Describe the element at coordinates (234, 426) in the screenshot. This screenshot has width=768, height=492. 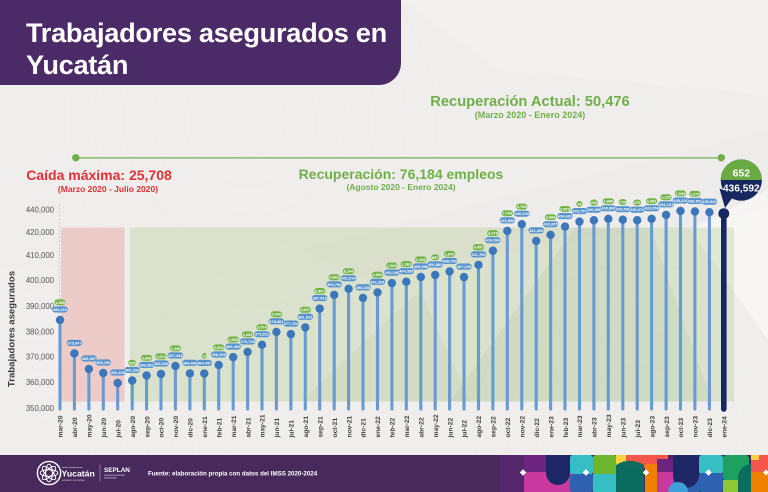
I see `svg-text: mar-21` at that location.